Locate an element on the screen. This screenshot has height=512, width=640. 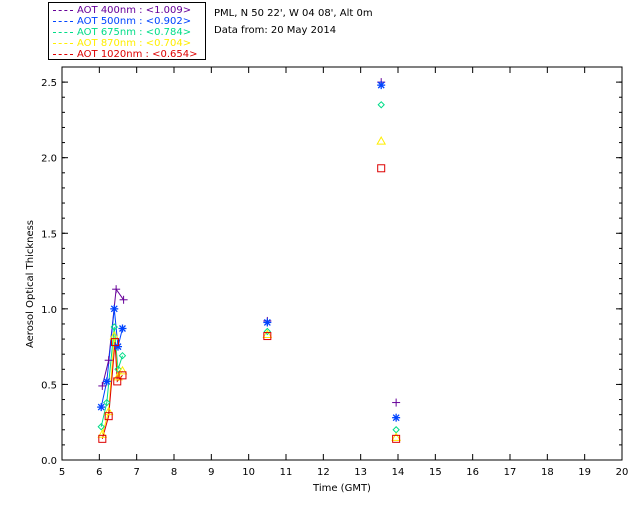
legend-label-870nm: AOT 870nm : <0.704> is located at coordinates (134, 43).